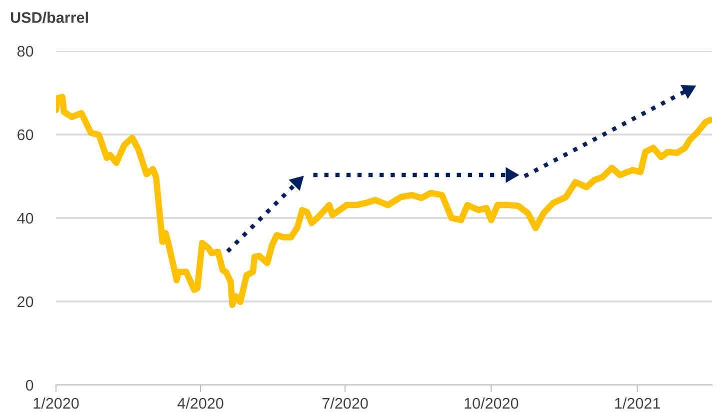  What do you see at coordinates (49, 18) in the screenshot?
I see `y-axis-title: USD/barrel` at bounding box center [49, 18].